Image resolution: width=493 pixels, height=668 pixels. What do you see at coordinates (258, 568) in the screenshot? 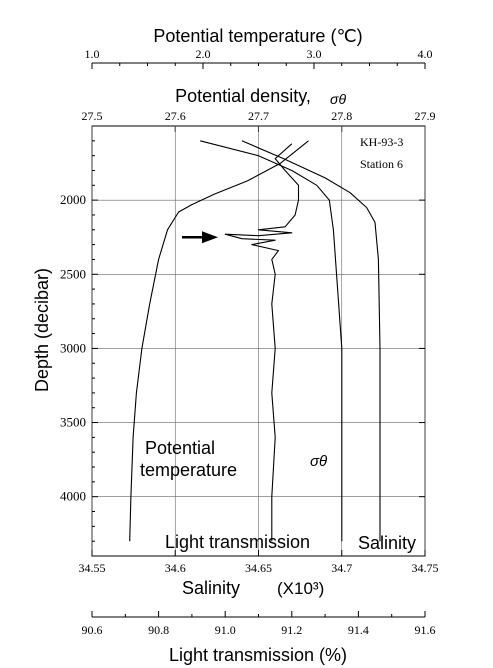
I see `salinity-tick-label: 34.65` at bounding box center [258, 568].